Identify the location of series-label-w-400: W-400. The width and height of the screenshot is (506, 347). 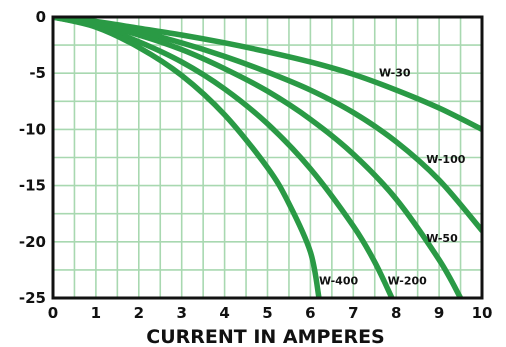
(339, 281).